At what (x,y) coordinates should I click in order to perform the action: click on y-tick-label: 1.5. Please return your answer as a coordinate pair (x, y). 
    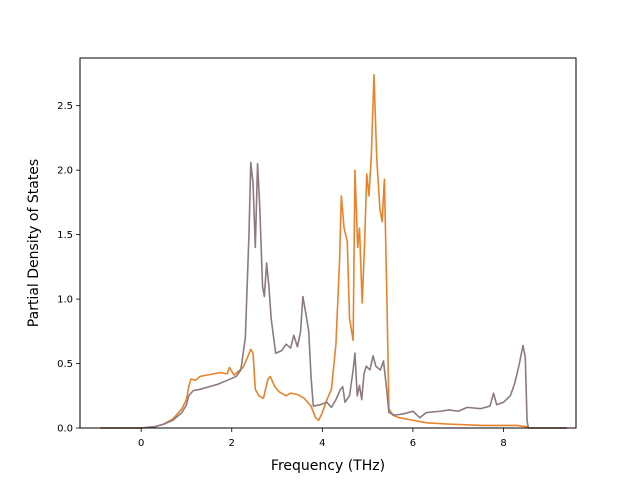
    Looking at the image, I should click on (65, 235).